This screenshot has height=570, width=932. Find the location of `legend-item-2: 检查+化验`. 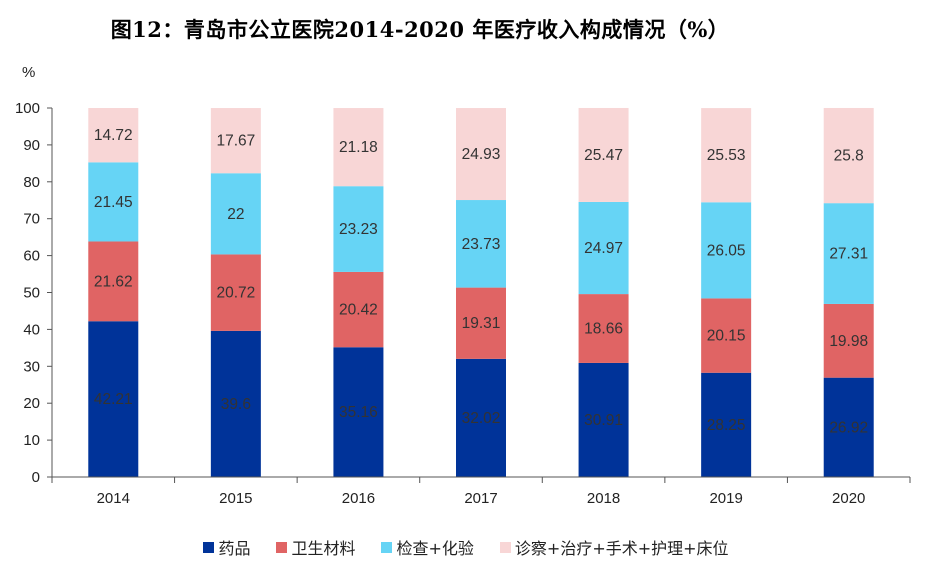

legend-item-2: 检查+化验 is located at coordinates (427, 547).